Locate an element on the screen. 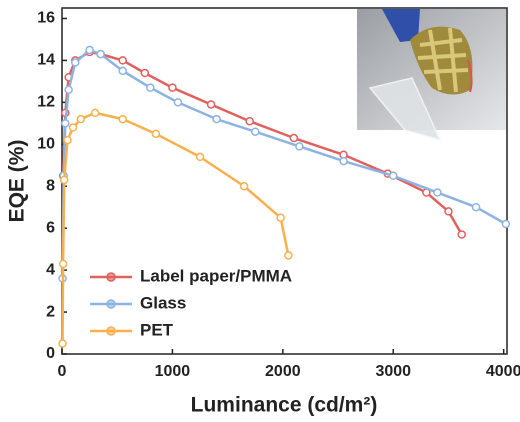 Image resolution: width=520 pixels, height=422 pixels. x-tick-label: 2000 is located at coordinates (283, 371).